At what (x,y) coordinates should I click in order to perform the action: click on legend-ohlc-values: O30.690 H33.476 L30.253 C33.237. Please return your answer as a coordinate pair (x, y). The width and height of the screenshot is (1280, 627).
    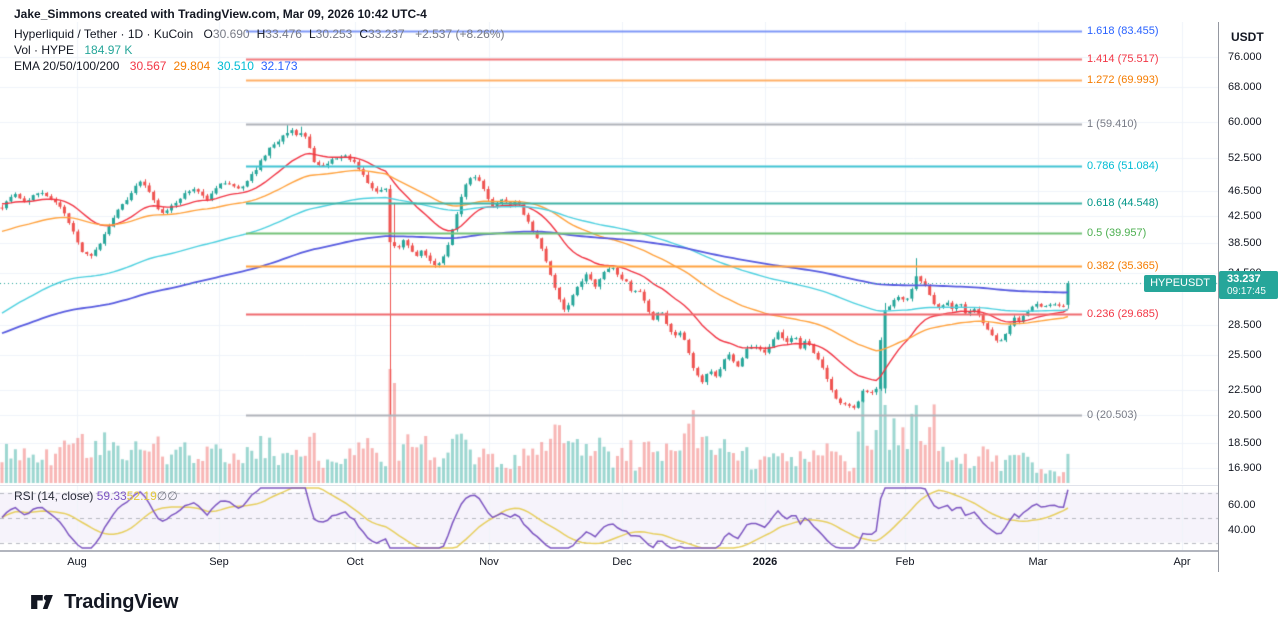
    Looking at the image, I should click on (301, 34).